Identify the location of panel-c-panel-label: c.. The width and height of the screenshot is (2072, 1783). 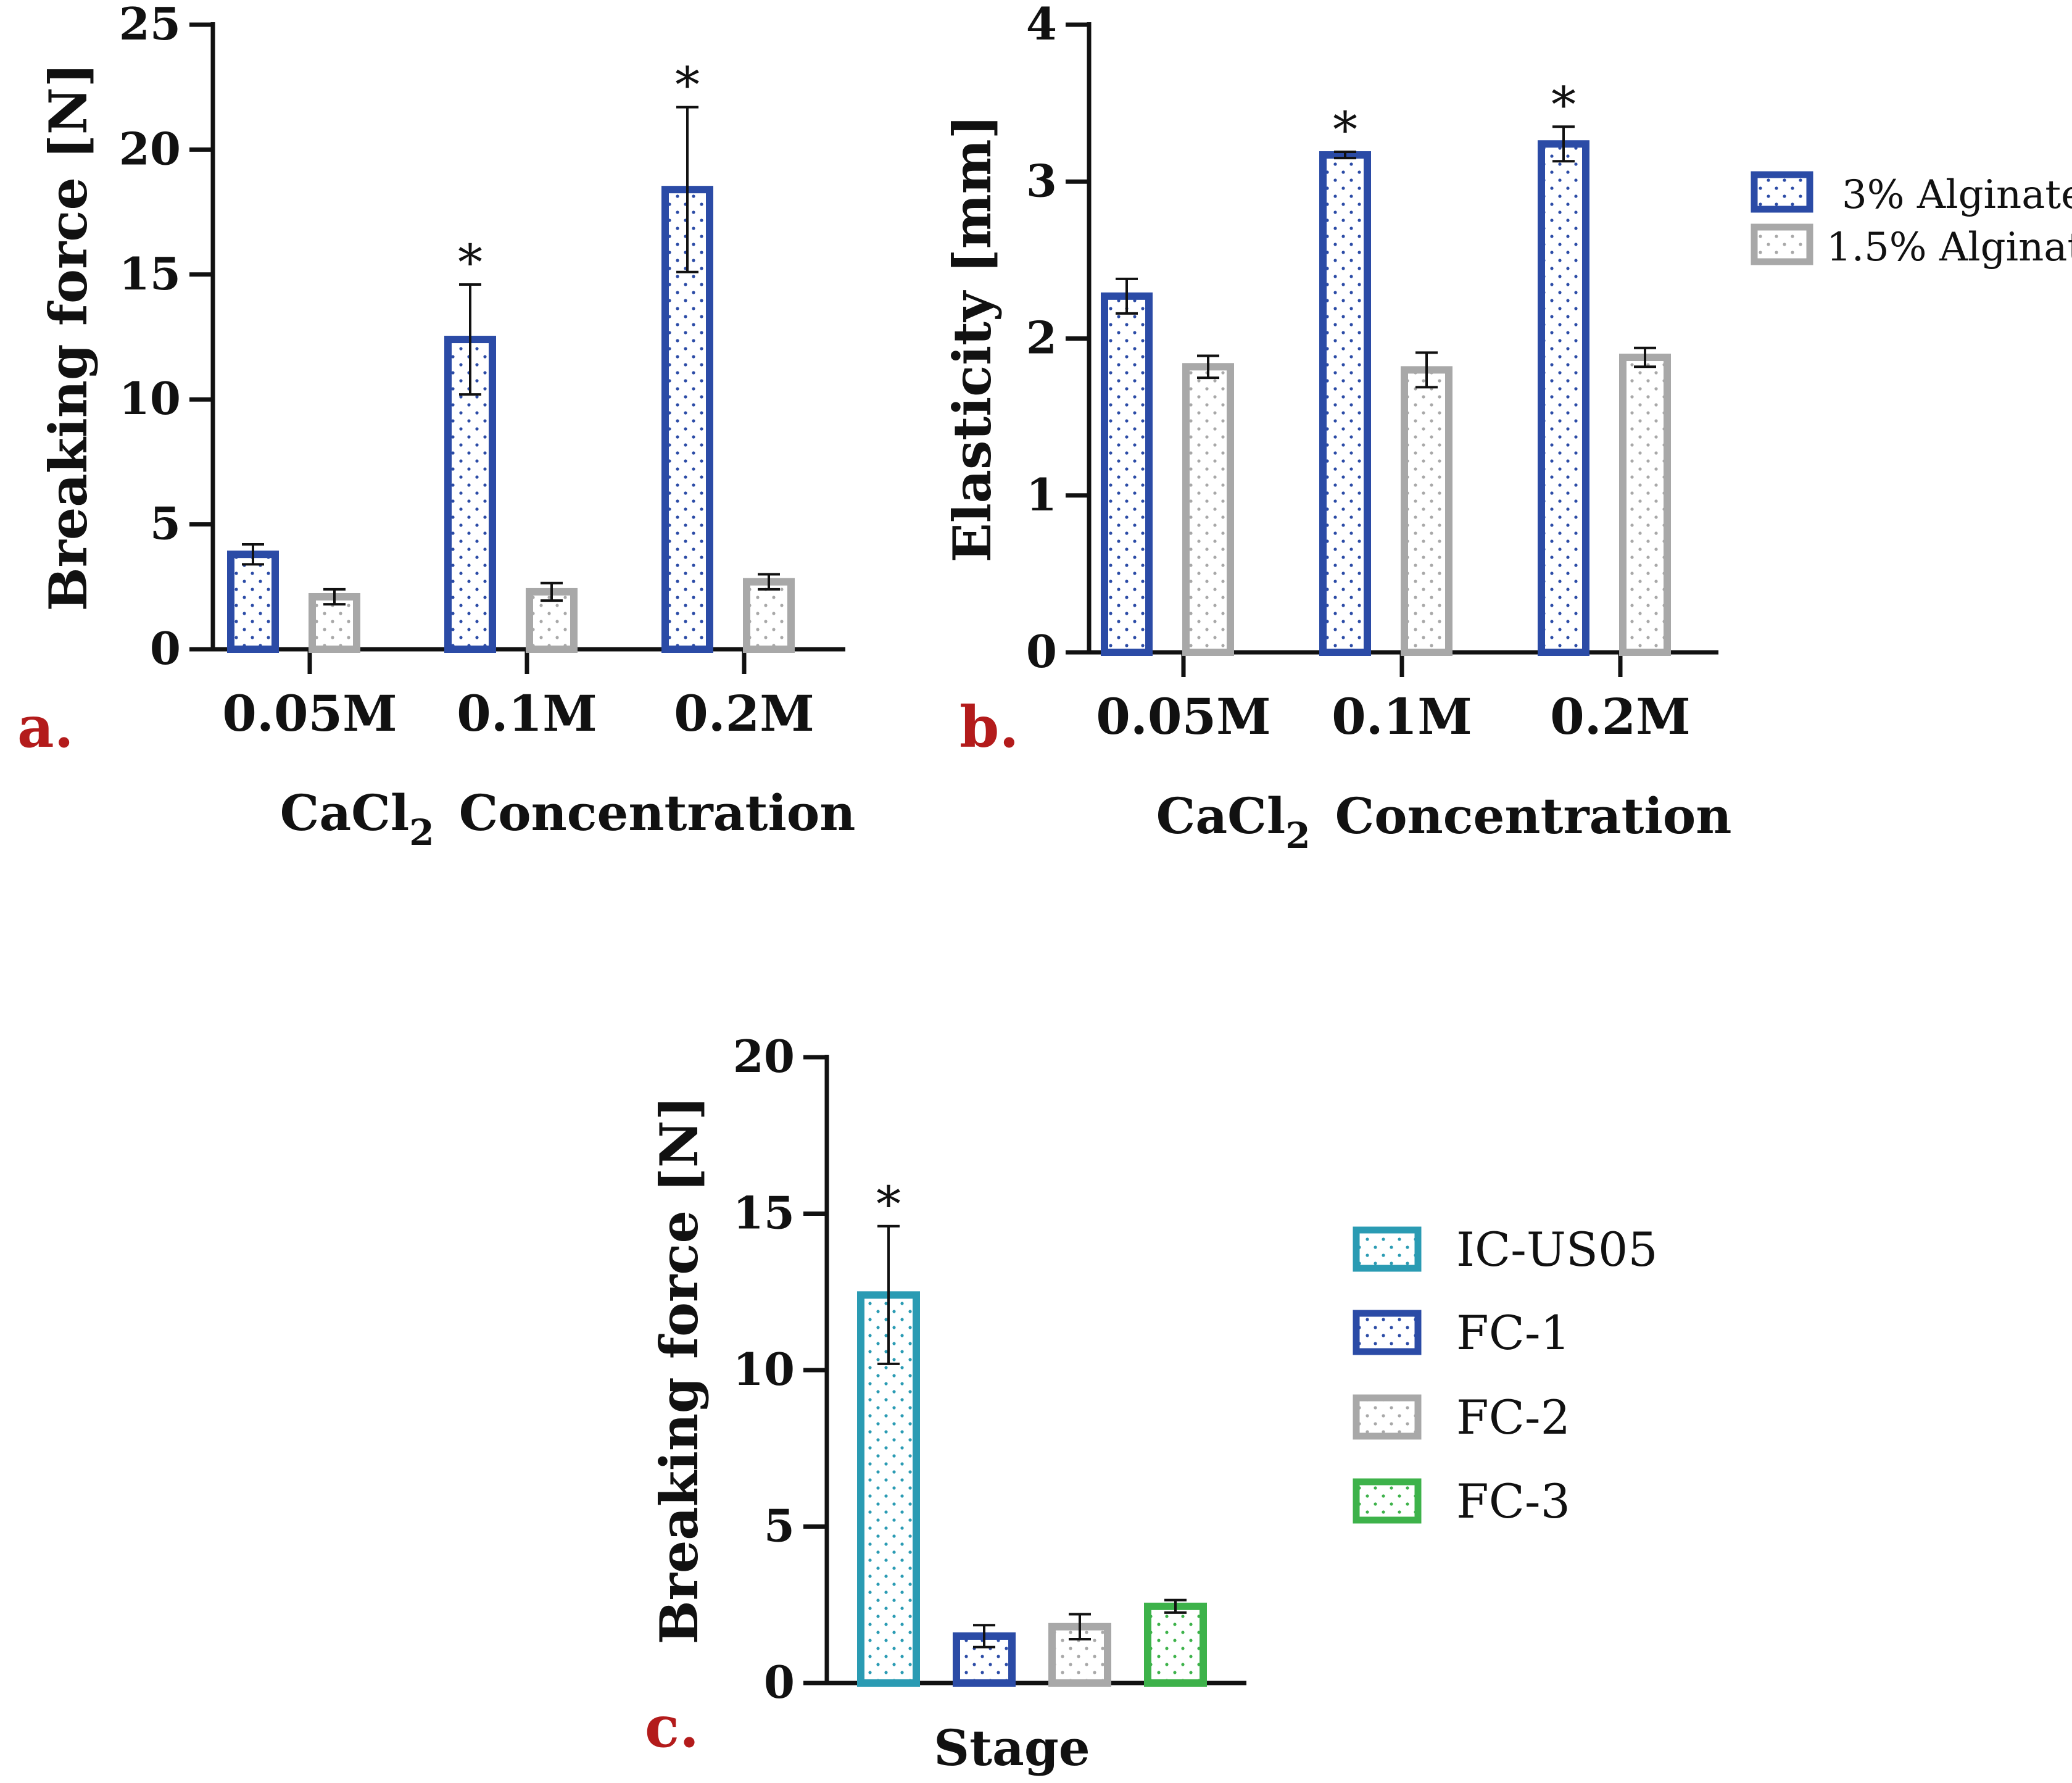
(672, 1727).